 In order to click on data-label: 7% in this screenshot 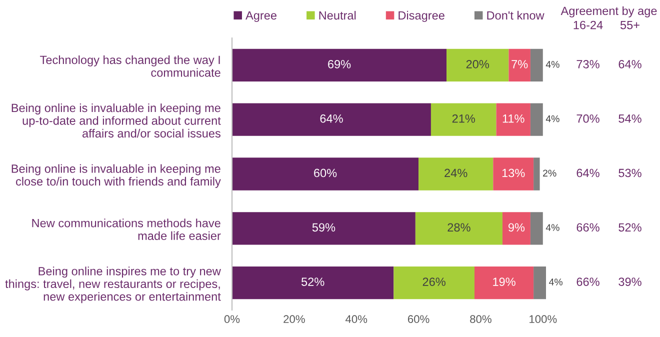, I will do `click(520, 64)`.